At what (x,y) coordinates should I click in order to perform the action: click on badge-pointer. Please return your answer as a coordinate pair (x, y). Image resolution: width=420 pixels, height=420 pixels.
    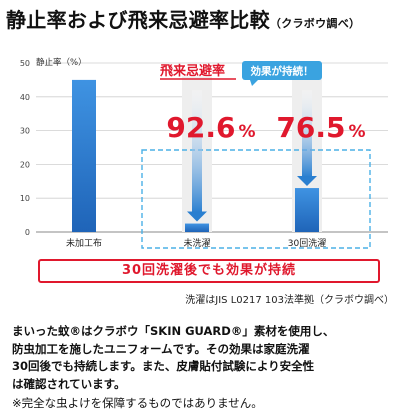
    Looking at the image, I should click on (254, 83).